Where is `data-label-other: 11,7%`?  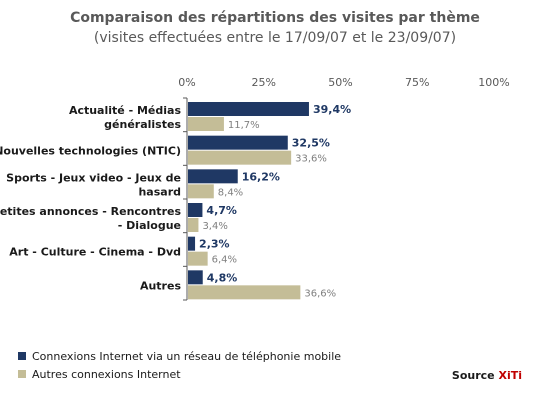
data-label-other: 11,7% is located at coordinates (244, 125).